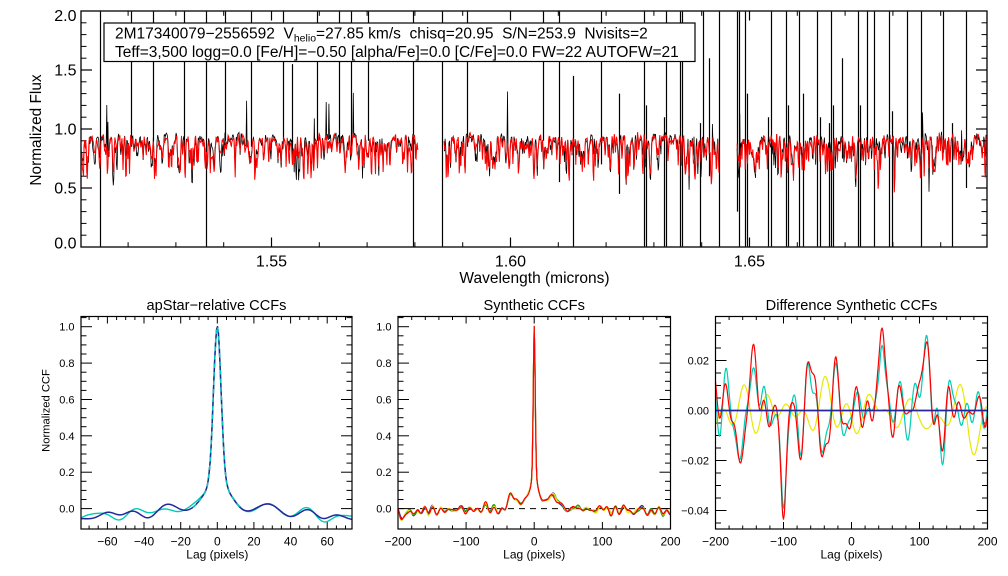  Describe the element at coordinates (534, 278) in the screenshot. I see `svg-text: Wavelength (microns)` at that location.